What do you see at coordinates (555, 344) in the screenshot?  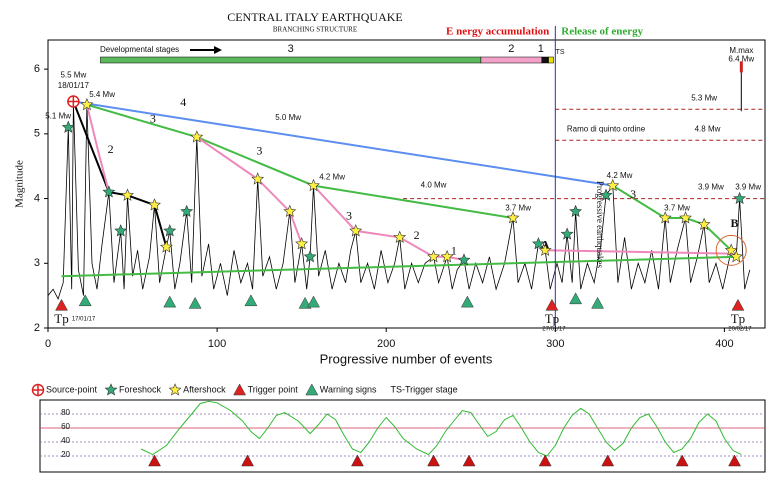 I see `x-tick-label: 300` at bounding box center [555, 344].